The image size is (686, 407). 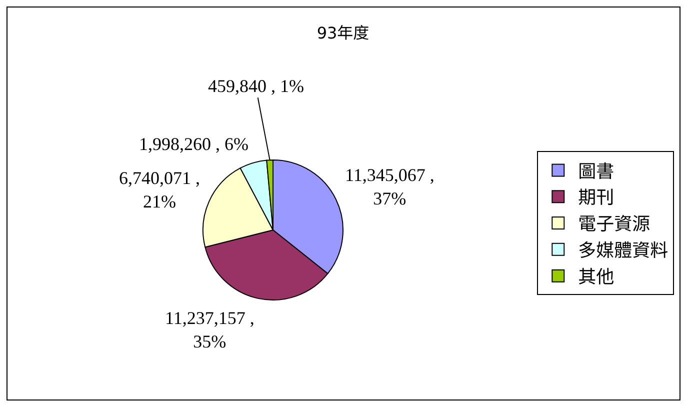 What do you see at coordinates (623, 251) in the screenshot?
I see `legend-label: 多媒體資料` at bounding box center [623, 251].